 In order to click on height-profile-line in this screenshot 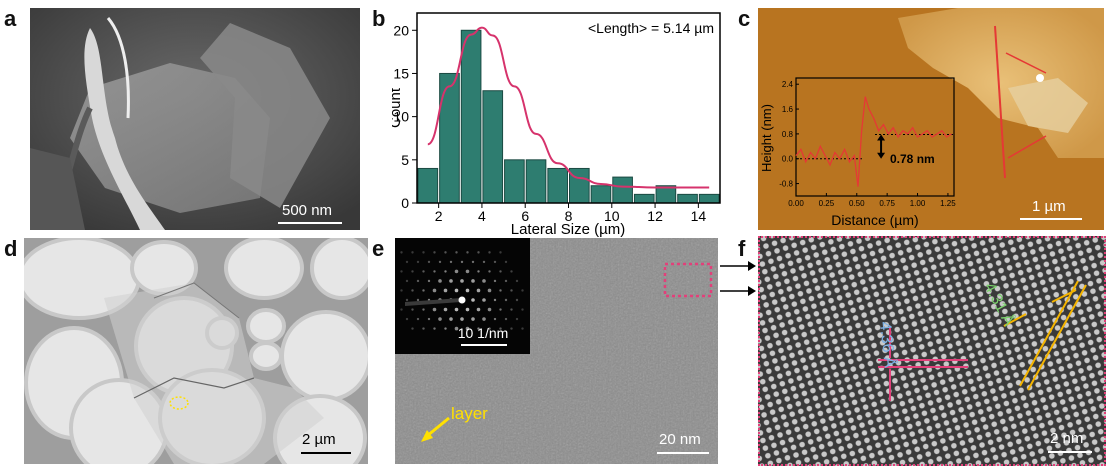, I will do `click(873, 141)`.